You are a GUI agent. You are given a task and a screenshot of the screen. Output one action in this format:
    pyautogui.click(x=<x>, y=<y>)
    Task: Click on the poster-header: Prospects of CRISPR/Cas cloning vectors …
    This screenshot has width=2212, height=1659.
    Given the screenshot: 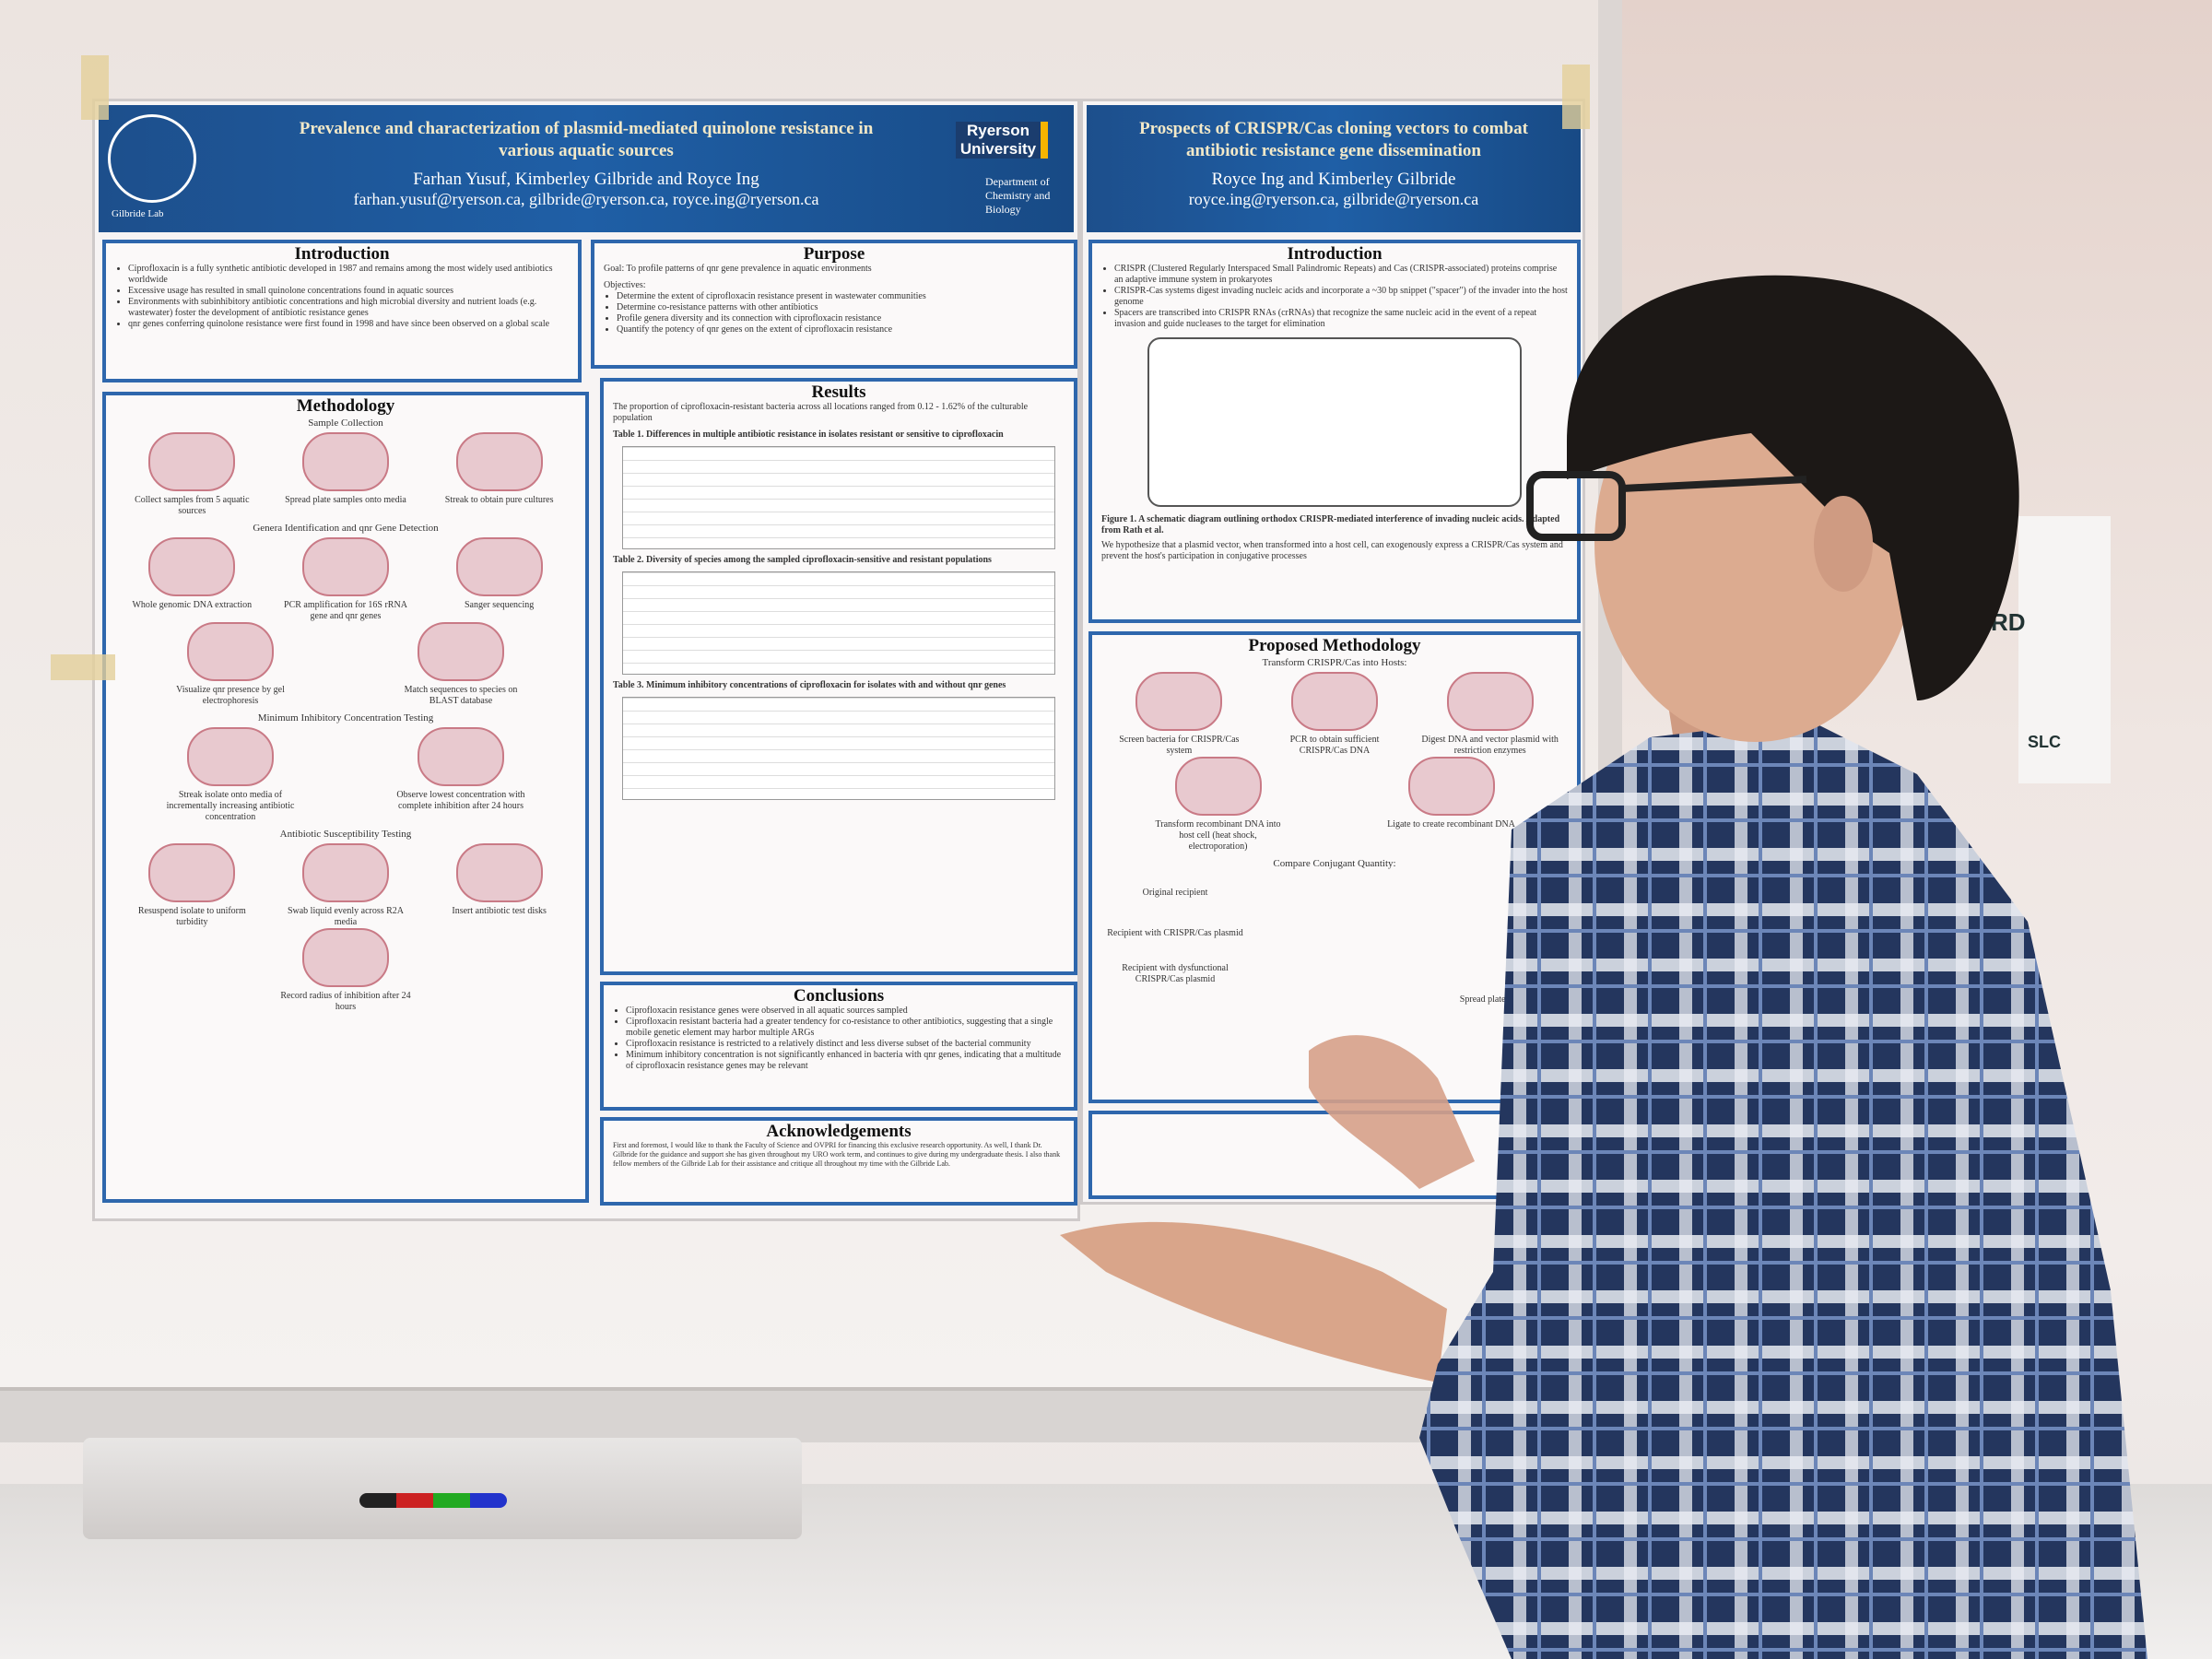 What is the action you would take?
    pyautogui.click(x=1334, y=168)
    